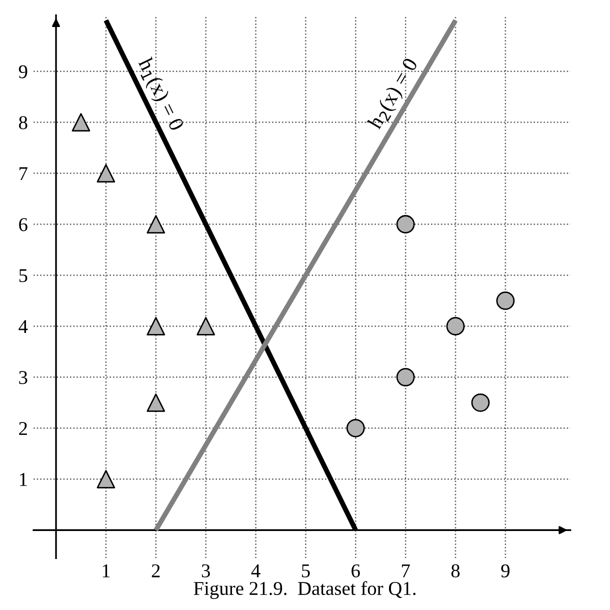  What do you see at coordinates (306, 571) in the screenshot?
I see `x-tick-label: 5` at bounding box center [306, 571].